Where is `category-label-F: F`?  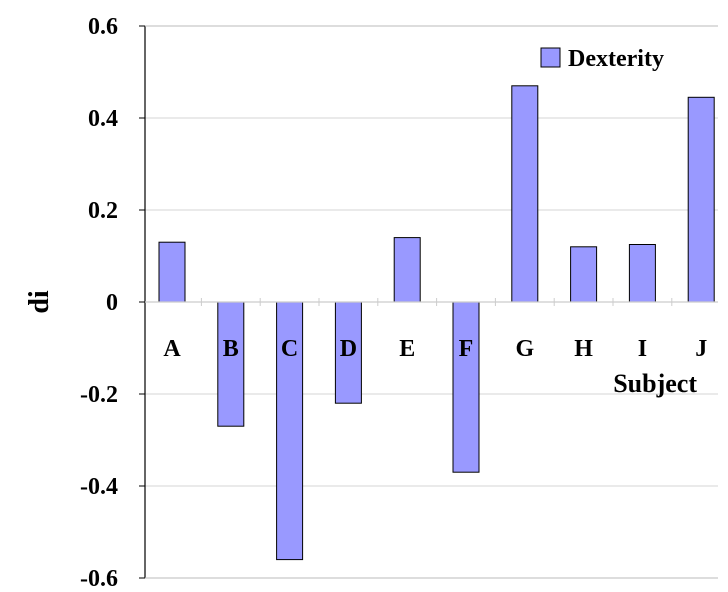 category-label-F: F is located at coordinates (466, 349).